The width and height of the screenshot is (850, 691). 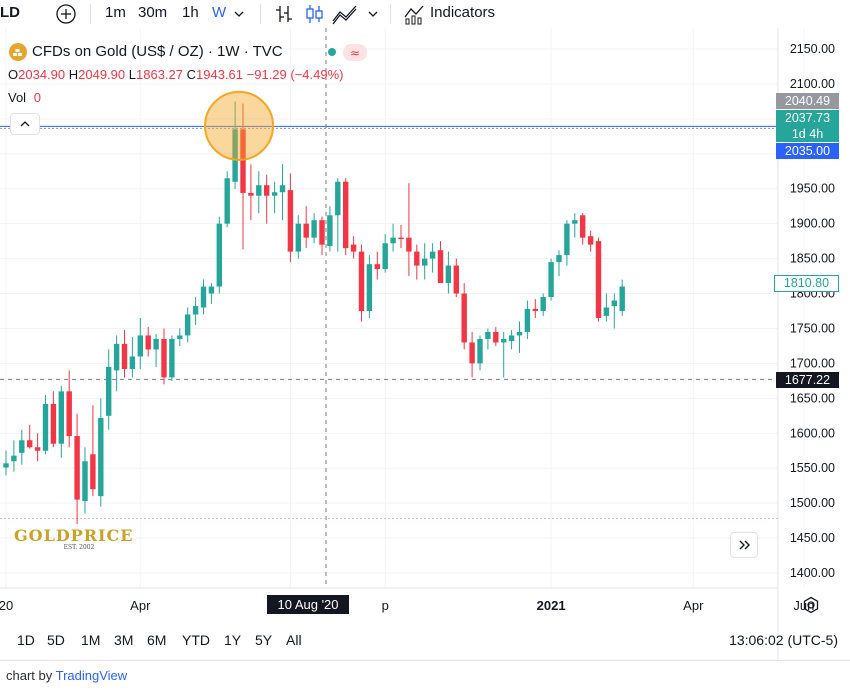 What do you see at coordinates (284, 14) in the screenshot?
I see `bar-style-icon` at bounding box center [284, 14].